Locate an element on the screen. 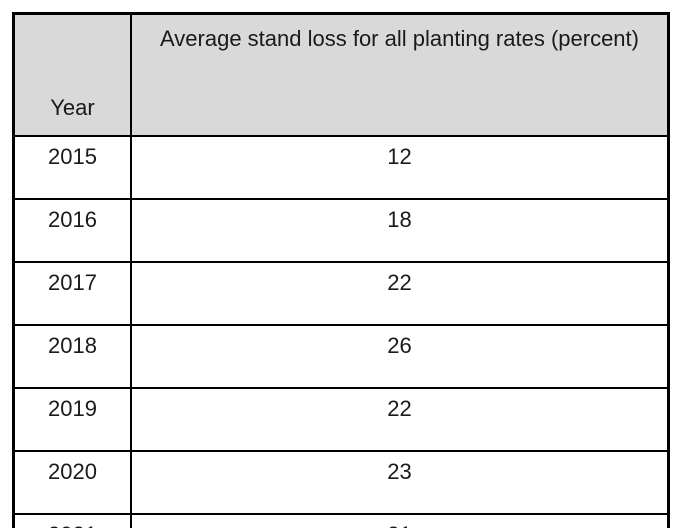 Image resolution: width=684 pixels, height=528 pixels. table-row: 202121 is located at coordinates (341, 520).